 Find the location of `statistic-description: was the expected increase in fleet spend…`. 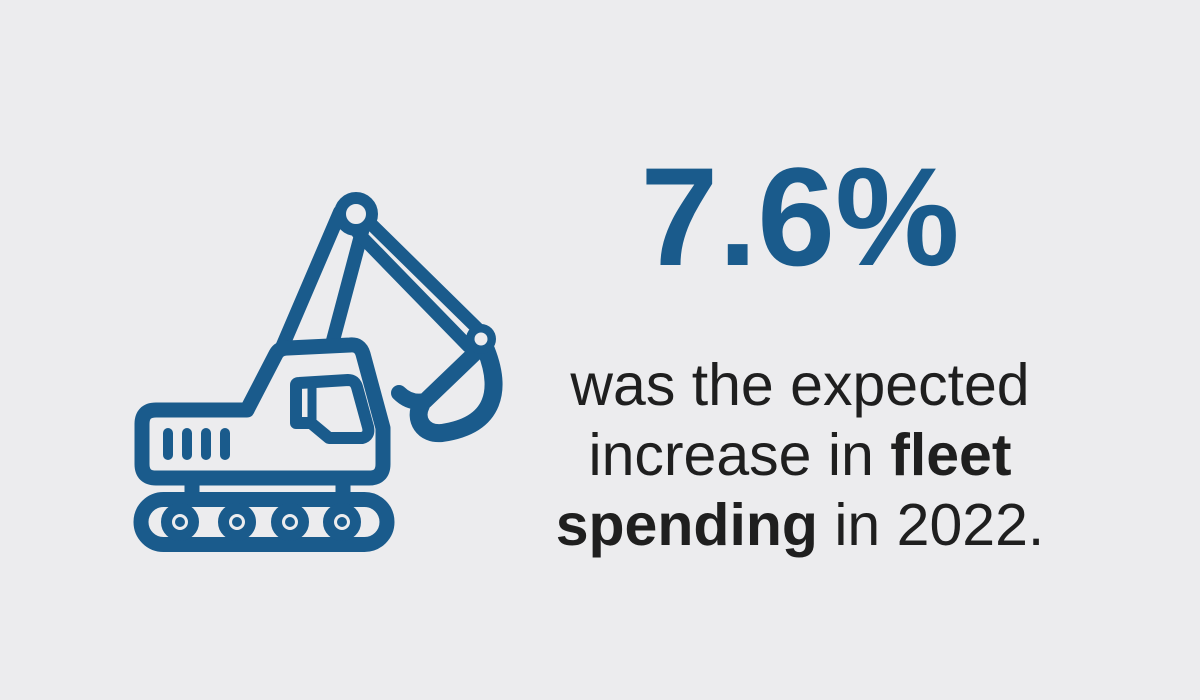

statistic-description: was the expected increase in fleet spend… is located at coordinates (800, 455).